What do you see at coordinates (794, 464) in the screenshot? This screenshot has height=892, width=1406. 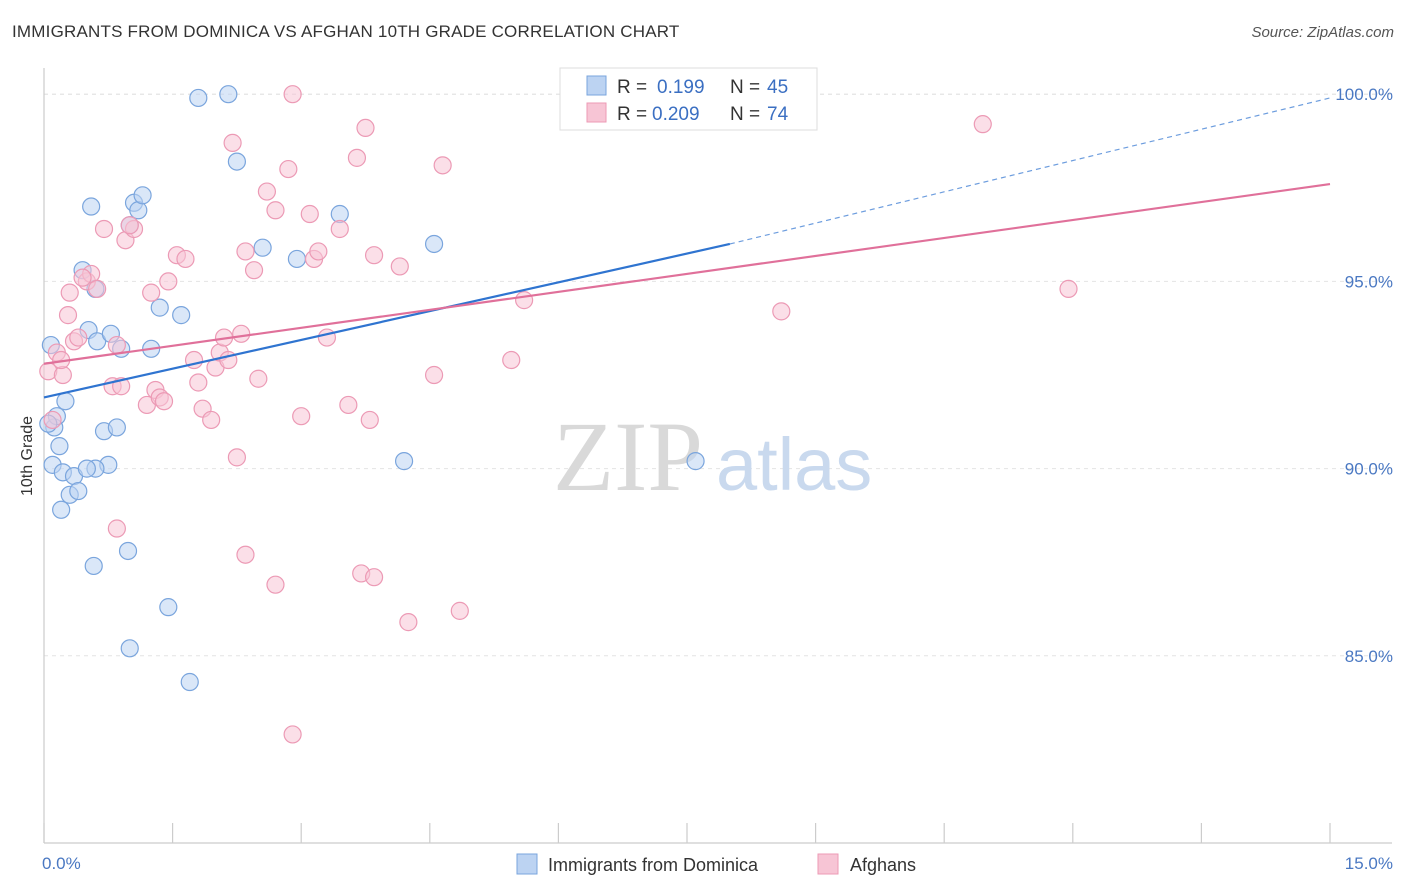 I see `watermark-atlas: atlas` at bounding box center [794, 464].